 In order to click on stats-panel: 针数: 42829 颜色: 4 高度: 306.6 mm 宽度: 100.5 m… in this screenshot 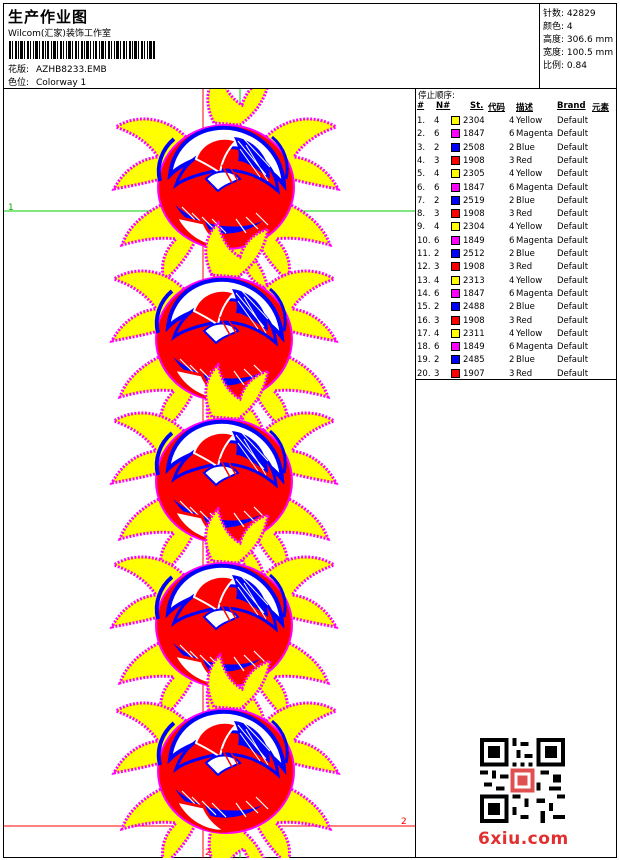, I will do `click(578, 46)`.